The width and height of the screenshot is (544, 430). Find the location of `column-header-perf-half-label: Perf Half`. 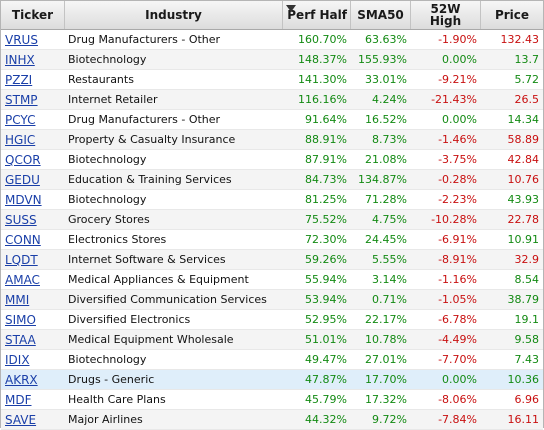

column-header-perf-half-label: Perf Half is located at coordinates (317, 15).